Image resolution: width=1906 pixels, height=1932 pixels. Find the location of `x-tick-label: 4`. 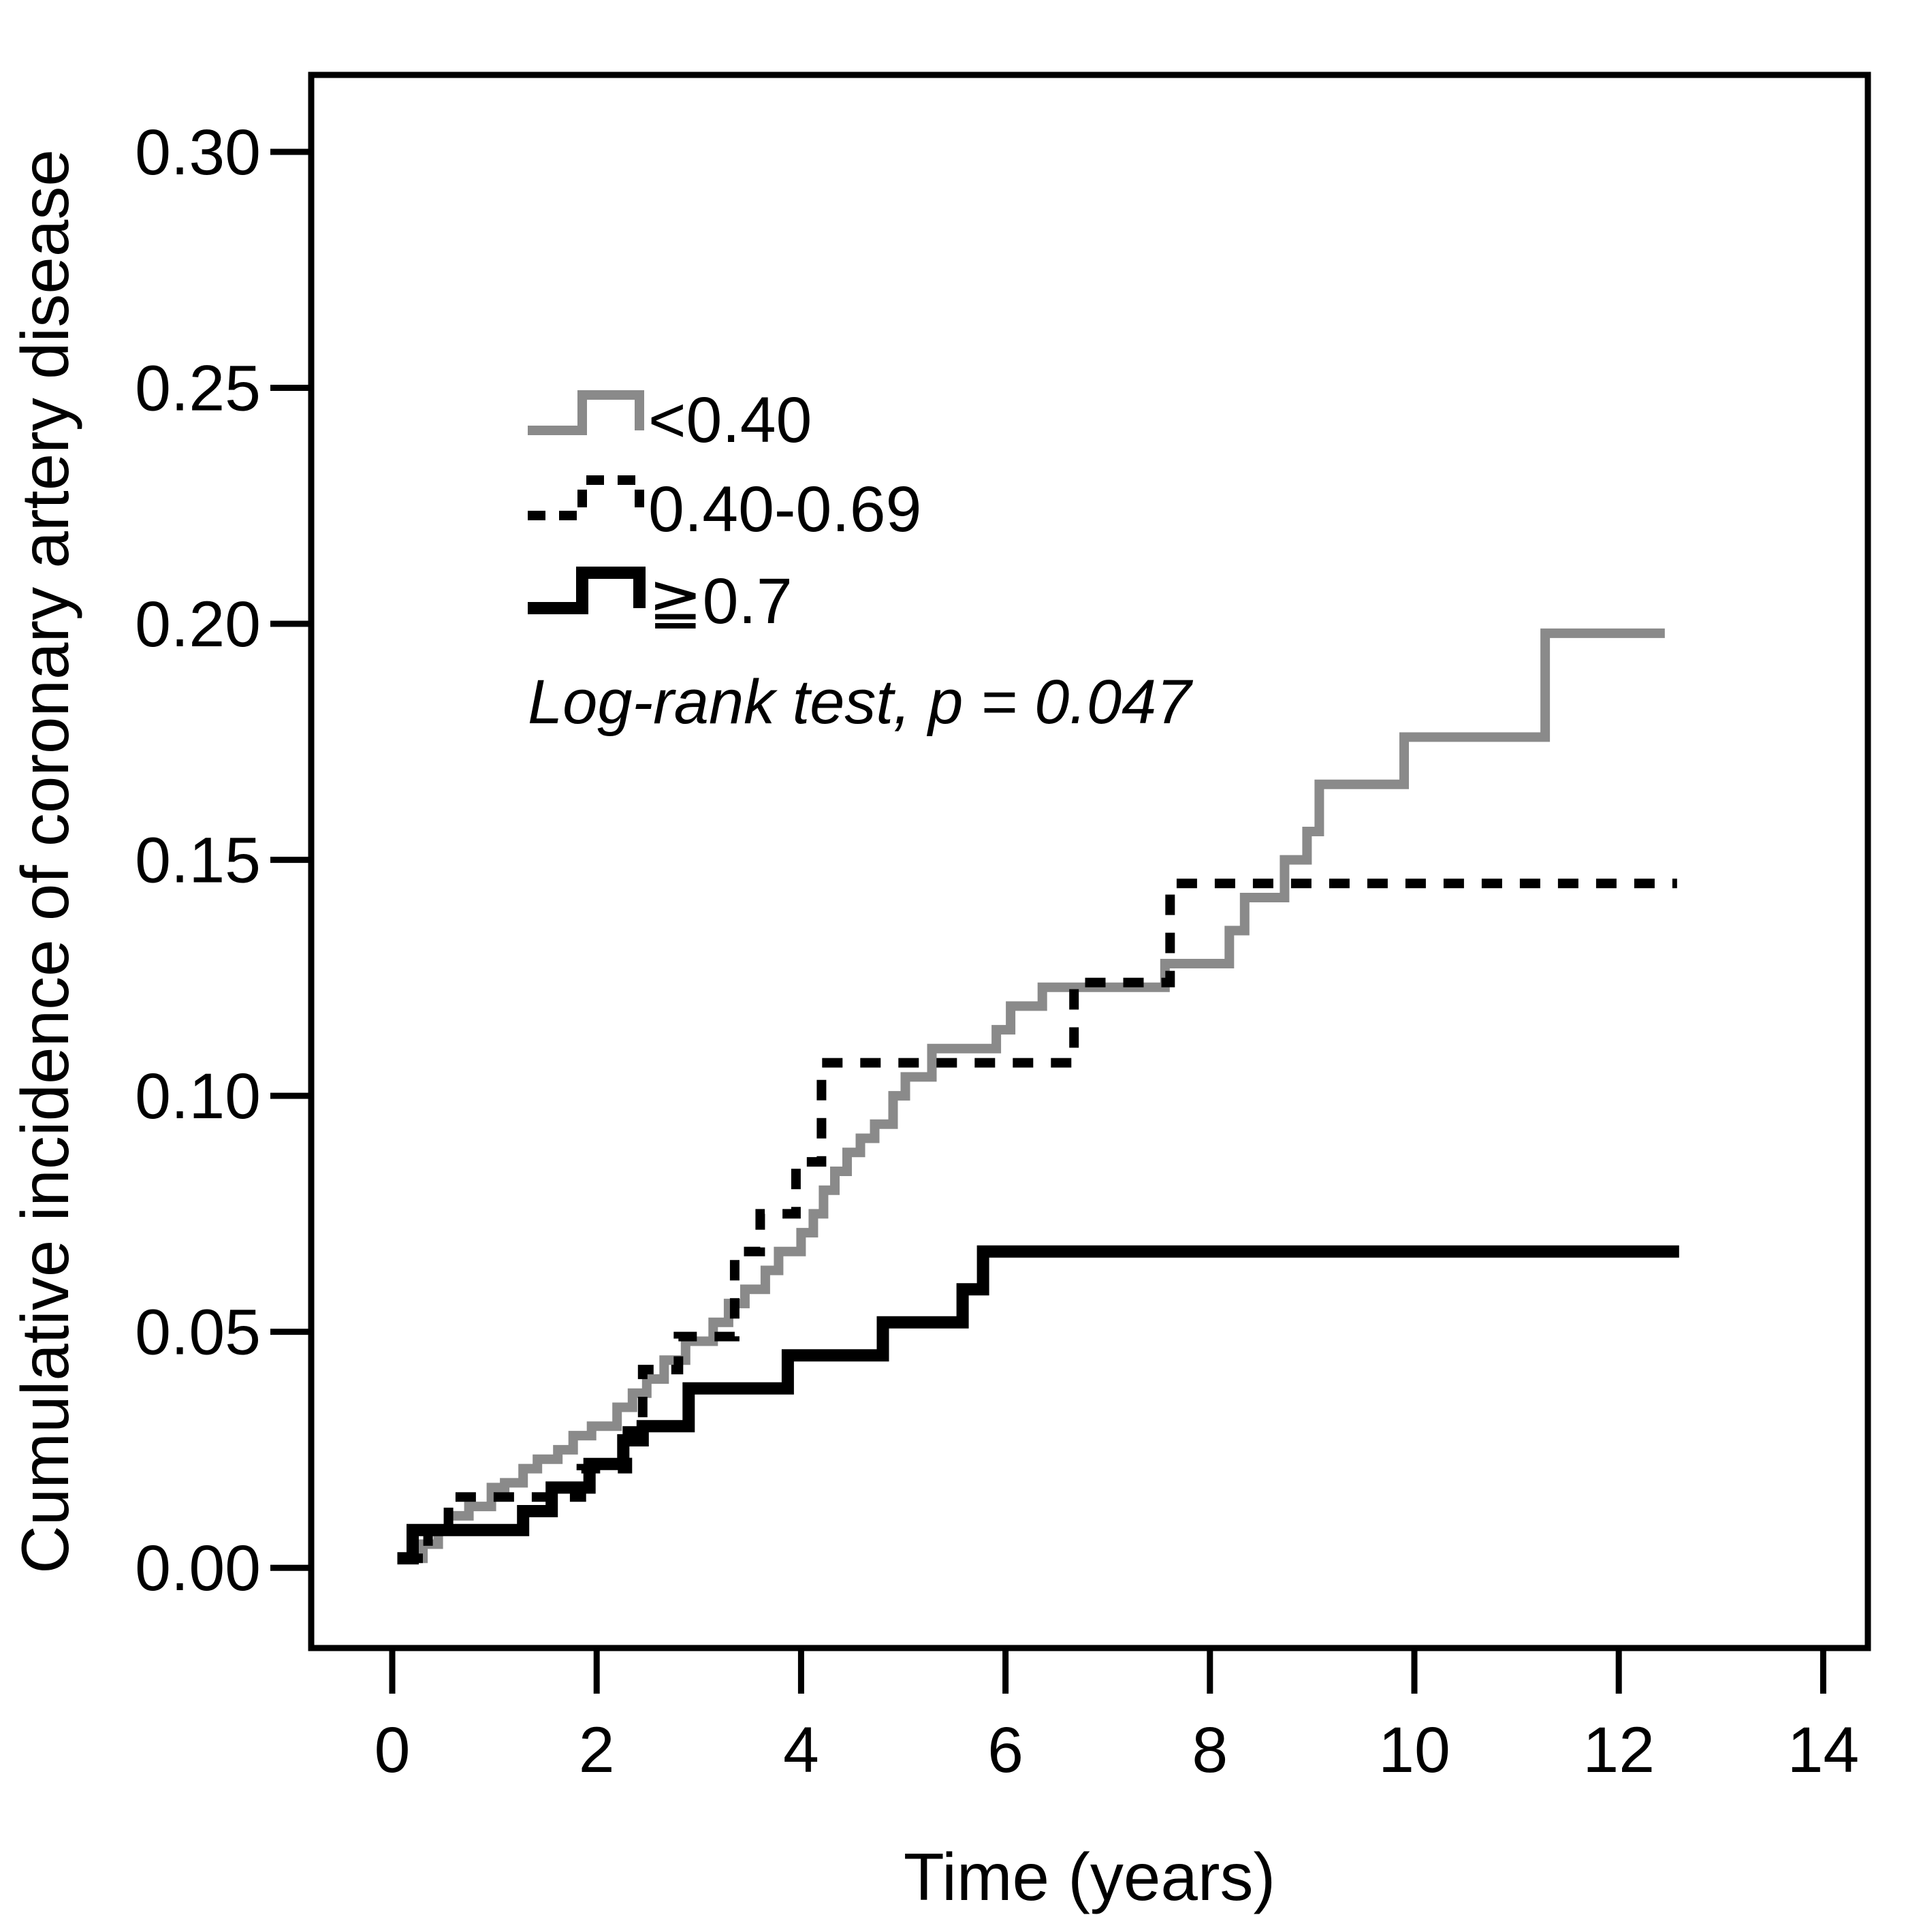

x-tick-label: 4 is located at coordinates (801, 1750).